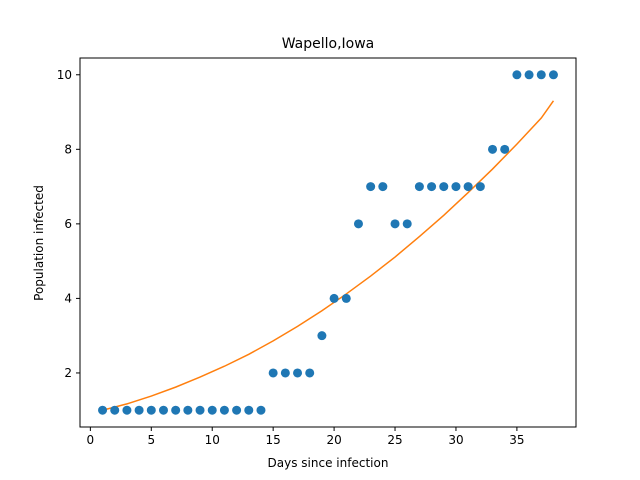  What do you see at coordinates (273, 440) in the screenshot?
I see `x-tick-label: 15` at bounding box center [273, 440].